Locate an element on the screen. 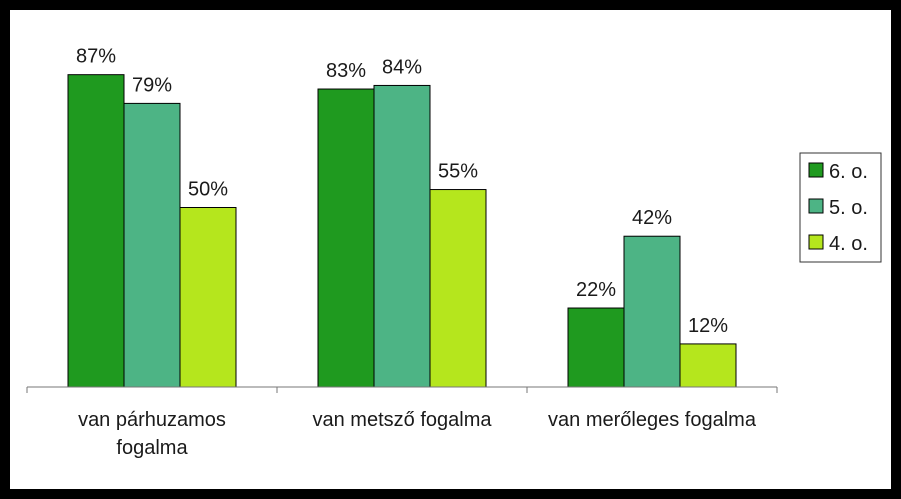 This screenshot has width=901, height=499. x-tick-label: van metsző fogalma is located at coordinates (403, 420).